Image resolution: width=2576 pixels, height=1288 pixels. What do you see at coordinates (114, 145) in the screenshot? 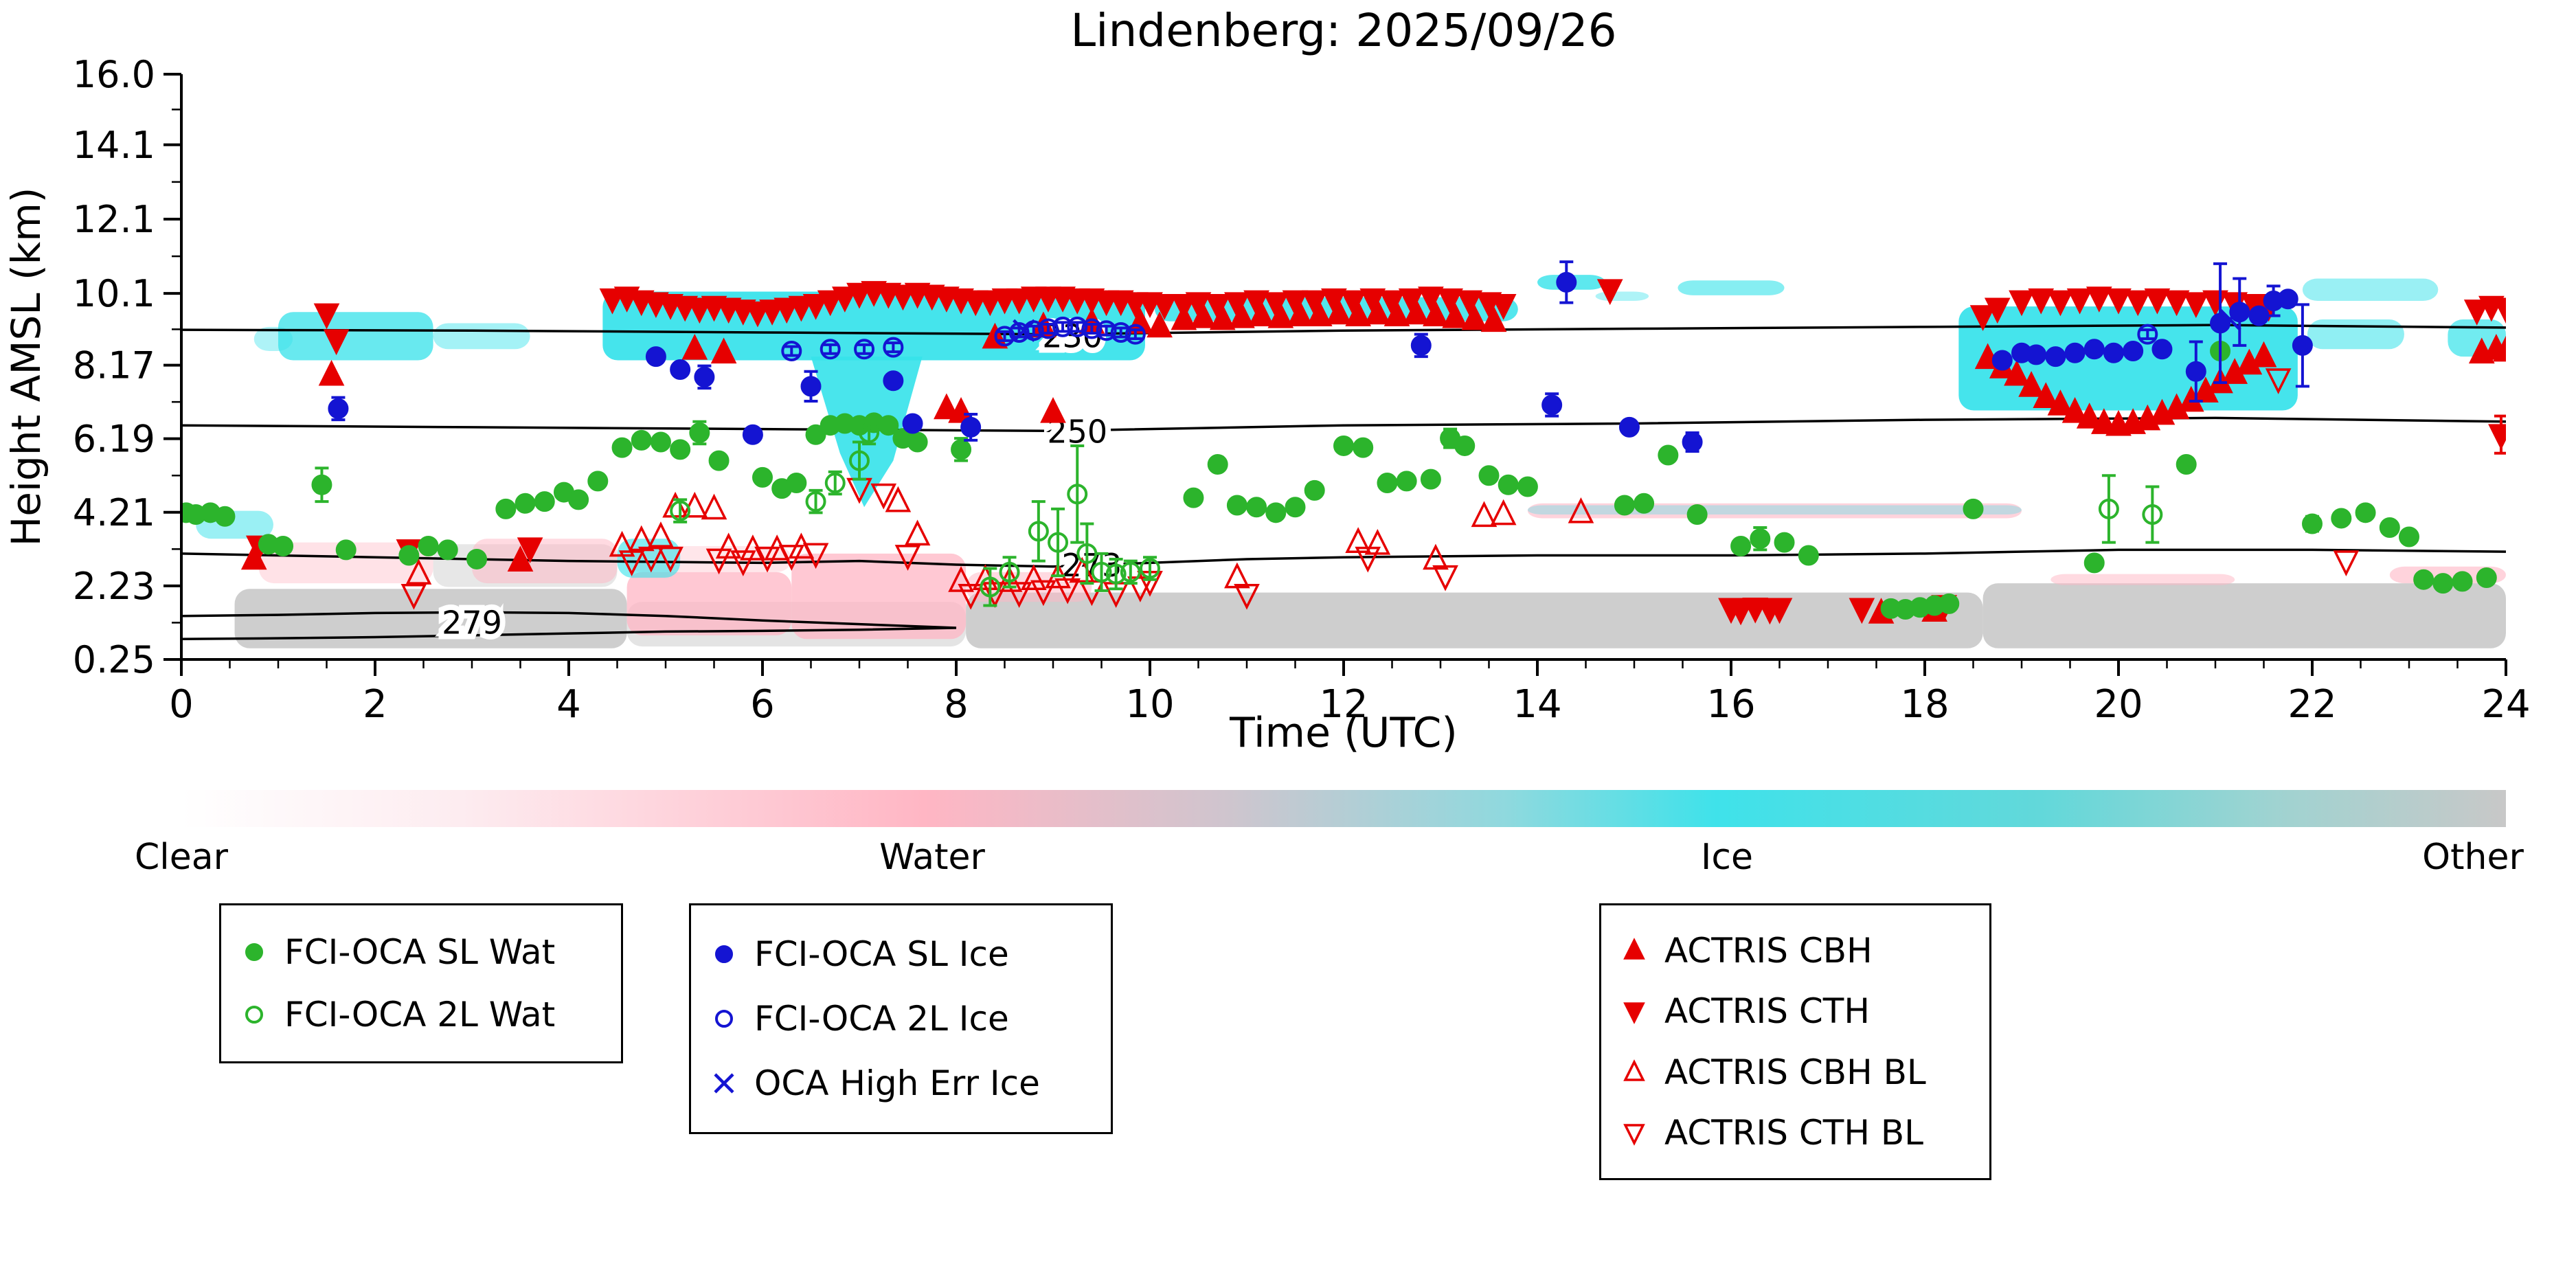
I see `y-tick-label: 14.1` at bounding box center [114, 145].